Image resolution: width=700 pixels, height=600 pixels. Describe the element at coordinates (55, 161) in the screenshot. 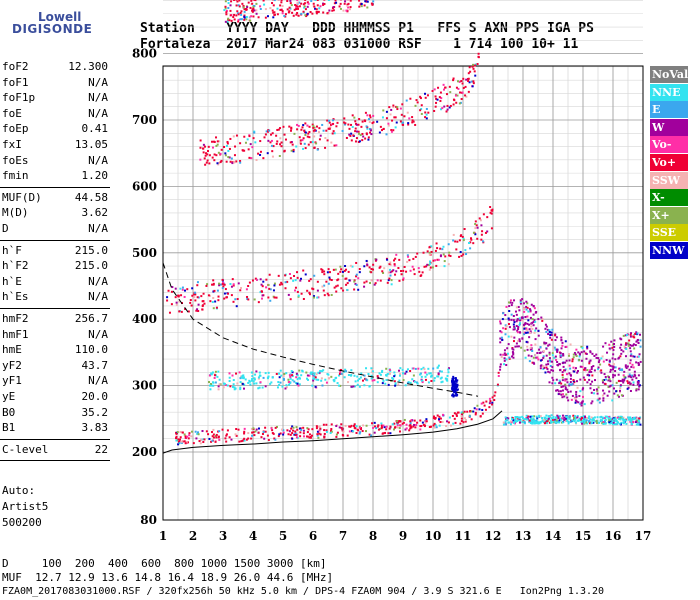

I see `param-row-foes: foEs N/A` at that location.